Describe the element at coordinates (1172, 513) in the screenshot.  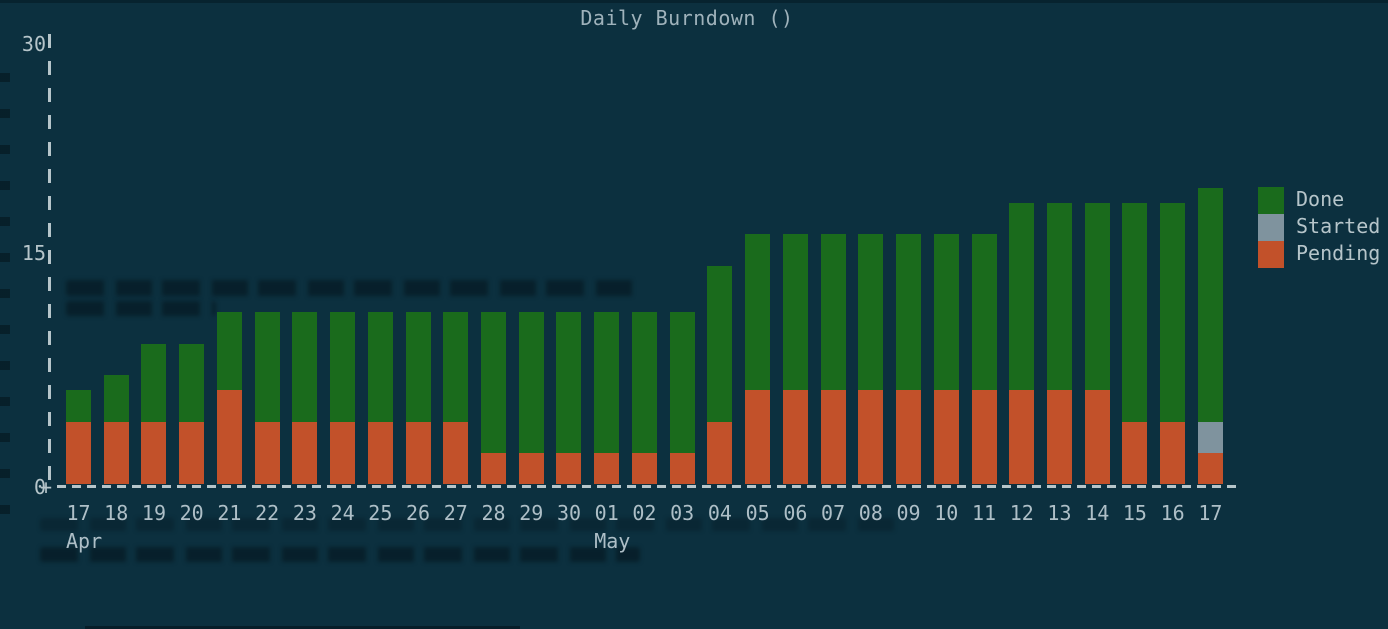
I see `x-tick-label: 16` at that location.